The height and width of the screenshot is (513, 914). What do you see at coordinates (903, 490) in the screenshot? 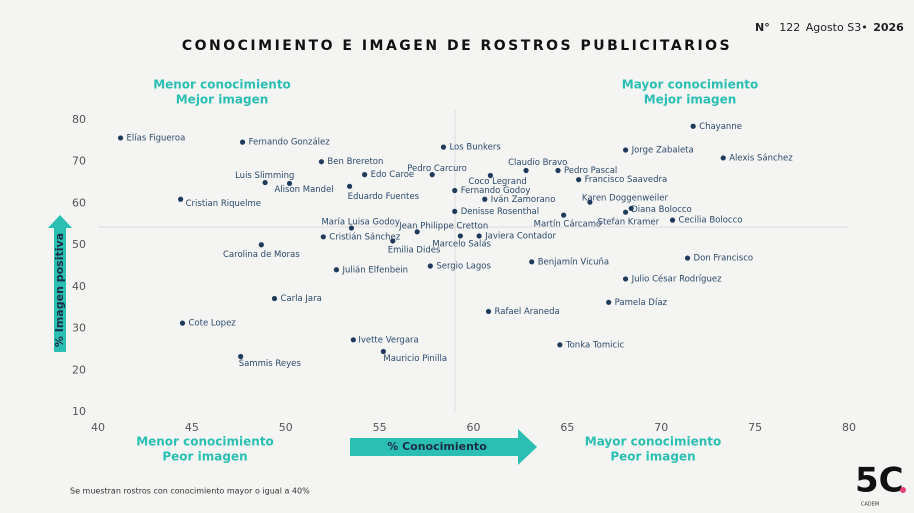
I see `logo-dot` at bounding box center [903, 490].